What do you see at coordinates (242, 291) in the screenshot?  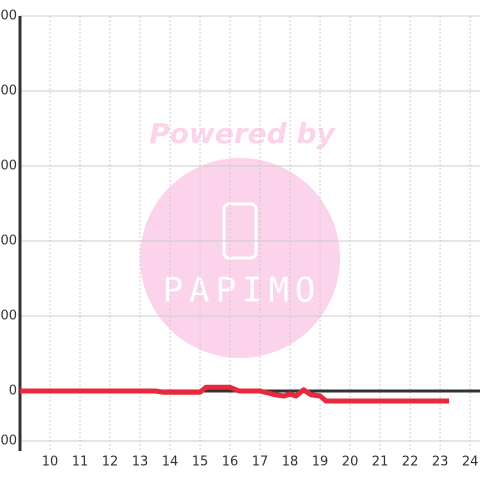 I see `watermark-logo: PAPIMO` at bounding box center [242, 291].